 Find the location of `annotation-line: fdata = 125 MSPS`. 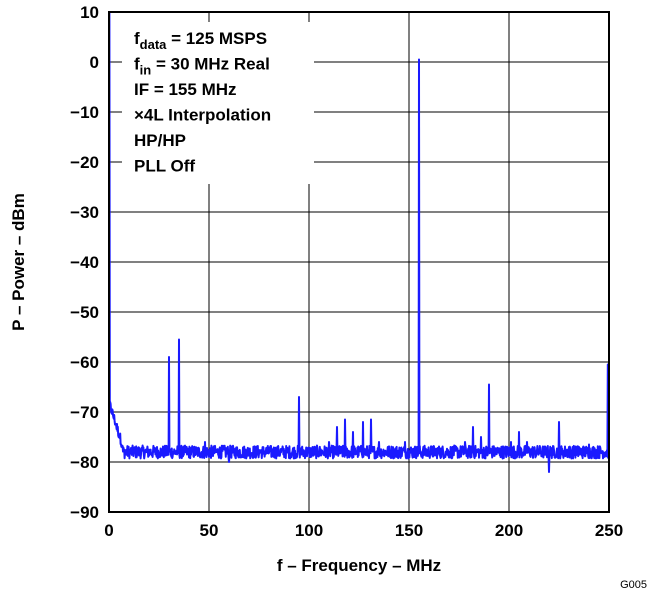

annotation-line: fdata = 125 MSPS is located at coordinates (200, 40).